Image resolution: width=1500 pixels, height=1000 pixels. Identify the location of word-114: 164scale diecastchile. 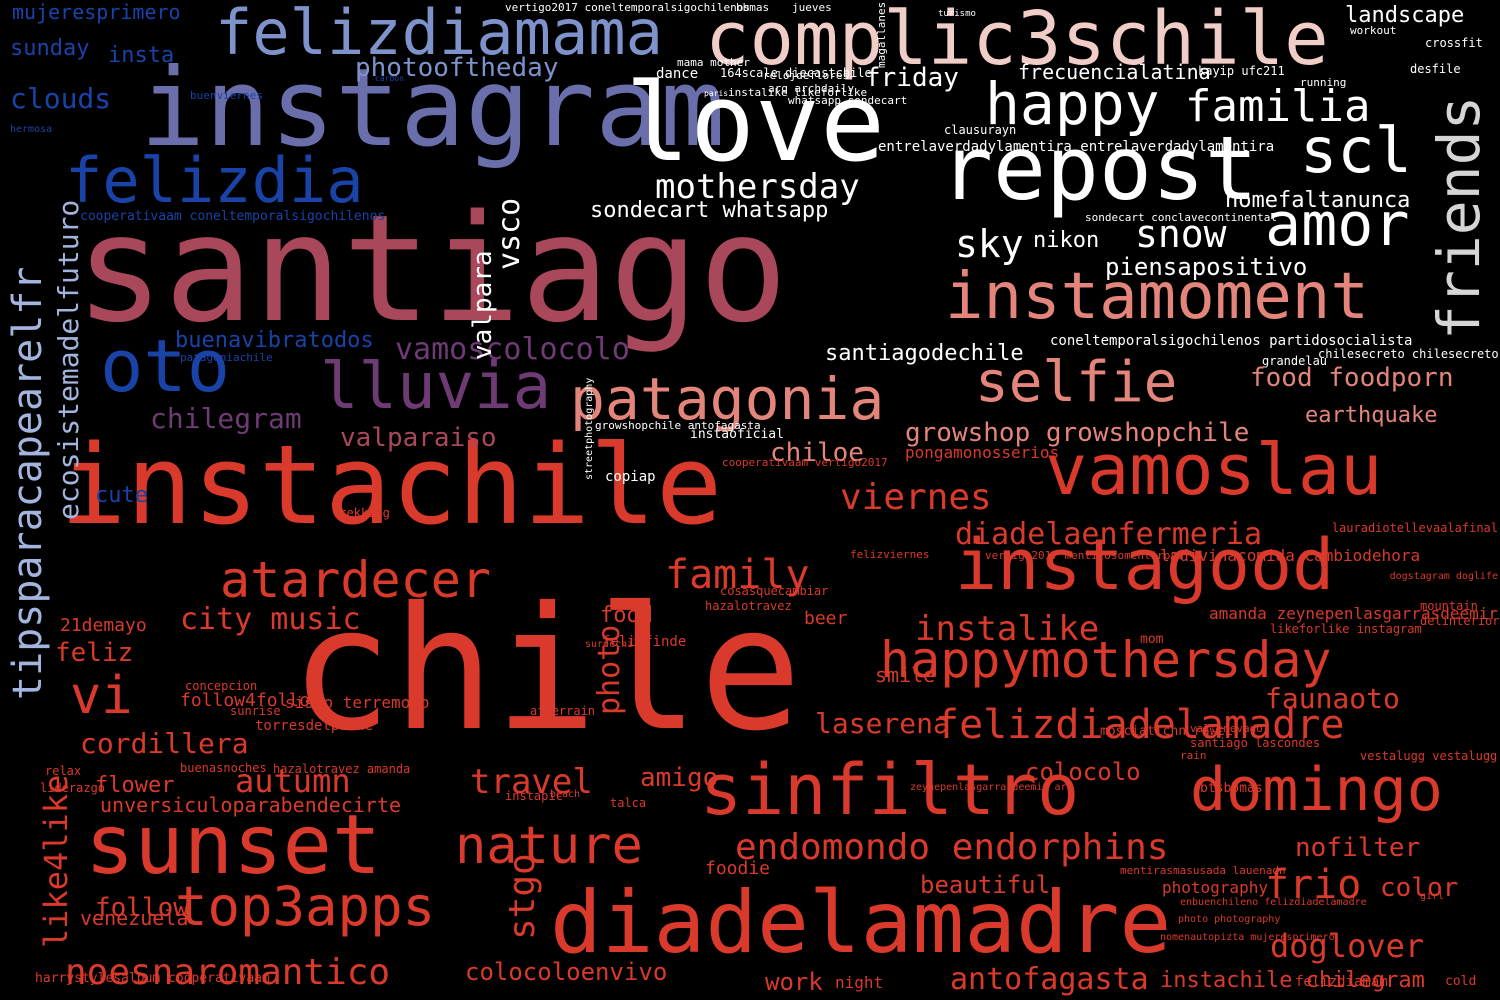
(796, 73).